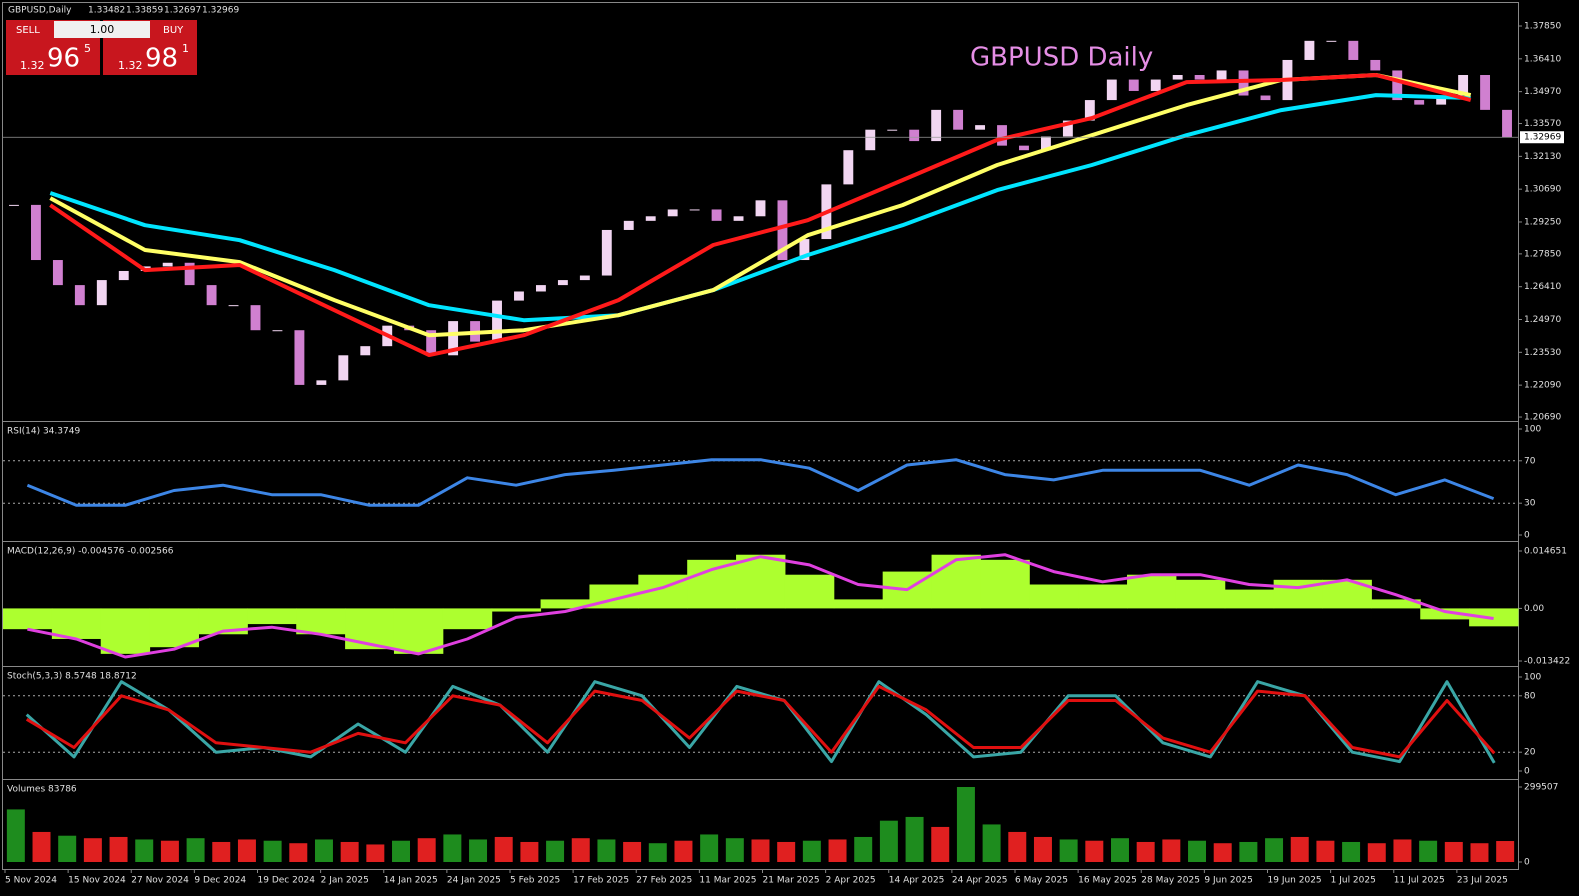  I want to click on sell-button: SELL, so click(28, 30).